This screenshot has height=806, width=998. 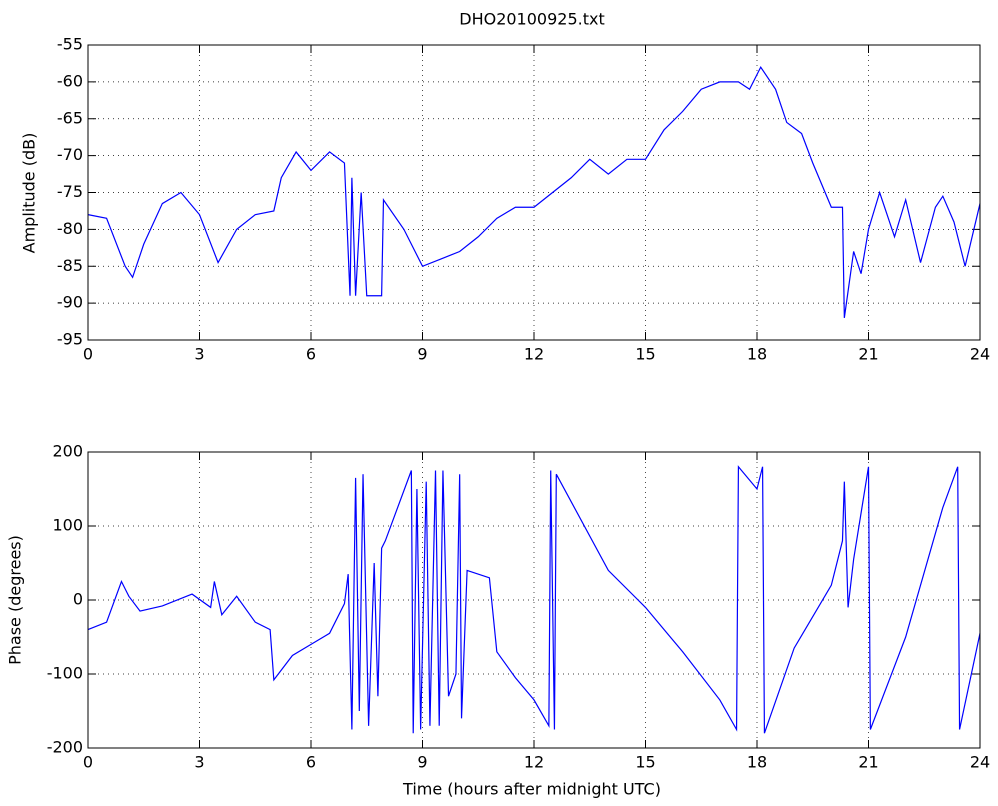 I want to click on y-tick-label: -70, so click(x=70, y=154).